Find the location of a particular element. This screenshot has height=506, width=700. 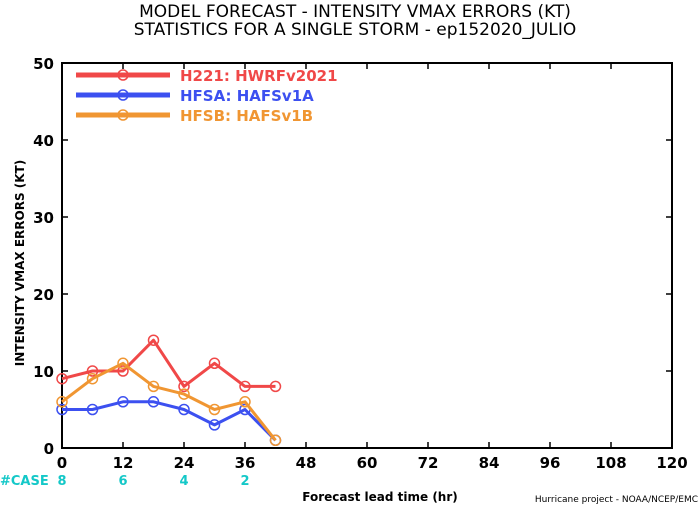

x-axis-label: Forecast lead time (hr) is located at coordinates (380, 497).